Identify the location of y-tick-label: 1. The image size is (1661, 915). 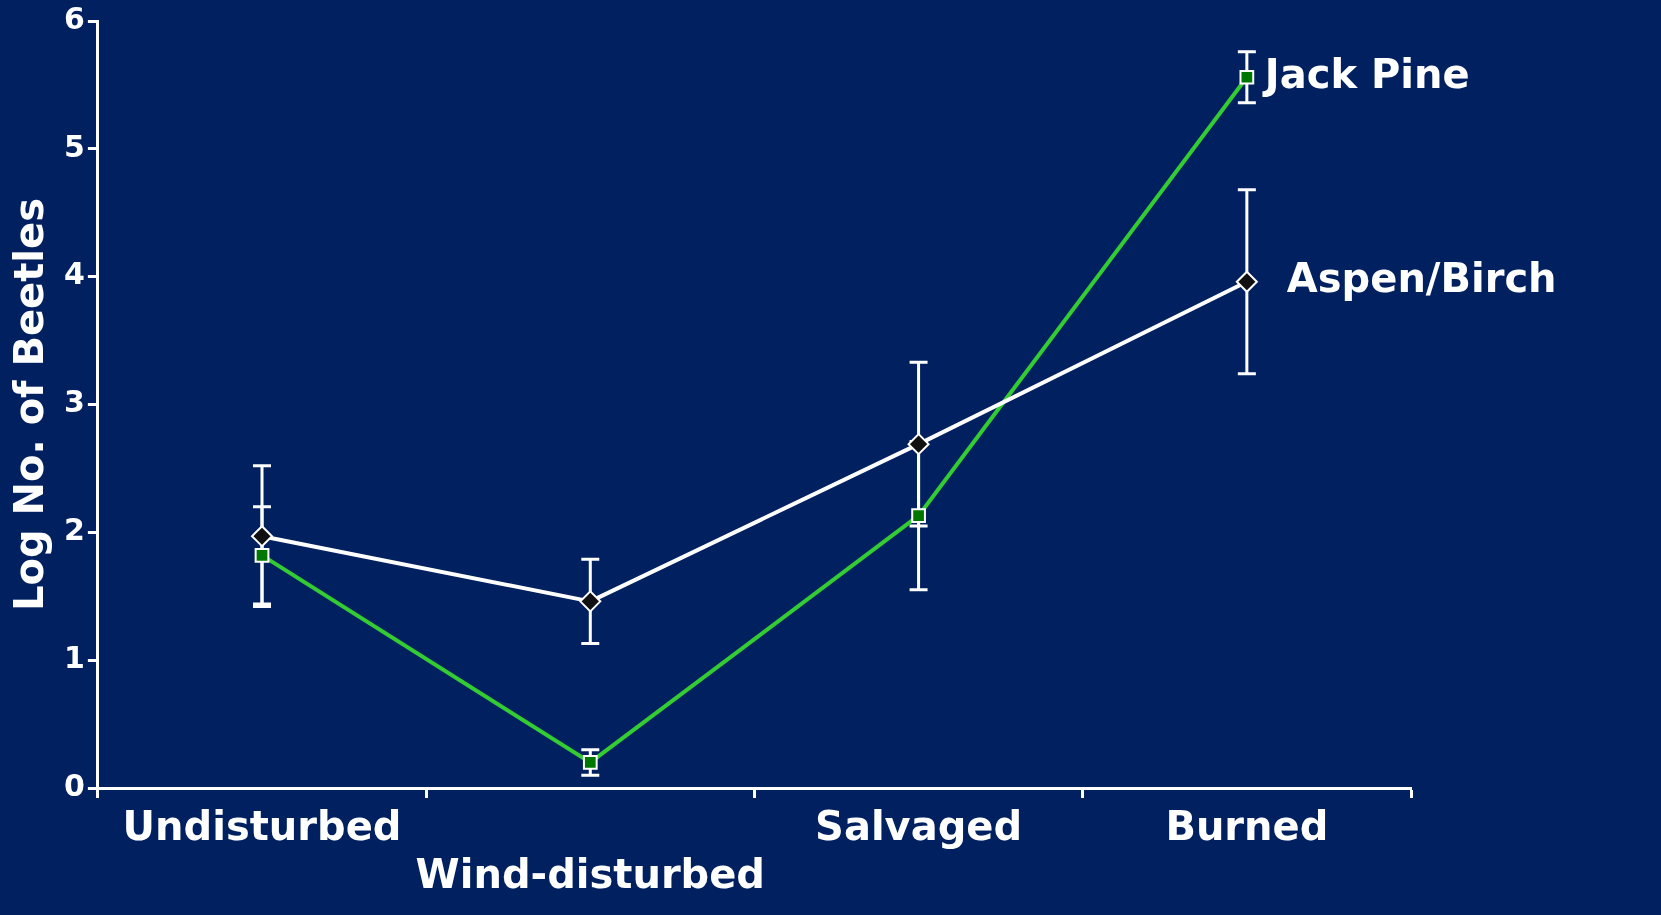
(74, 657).